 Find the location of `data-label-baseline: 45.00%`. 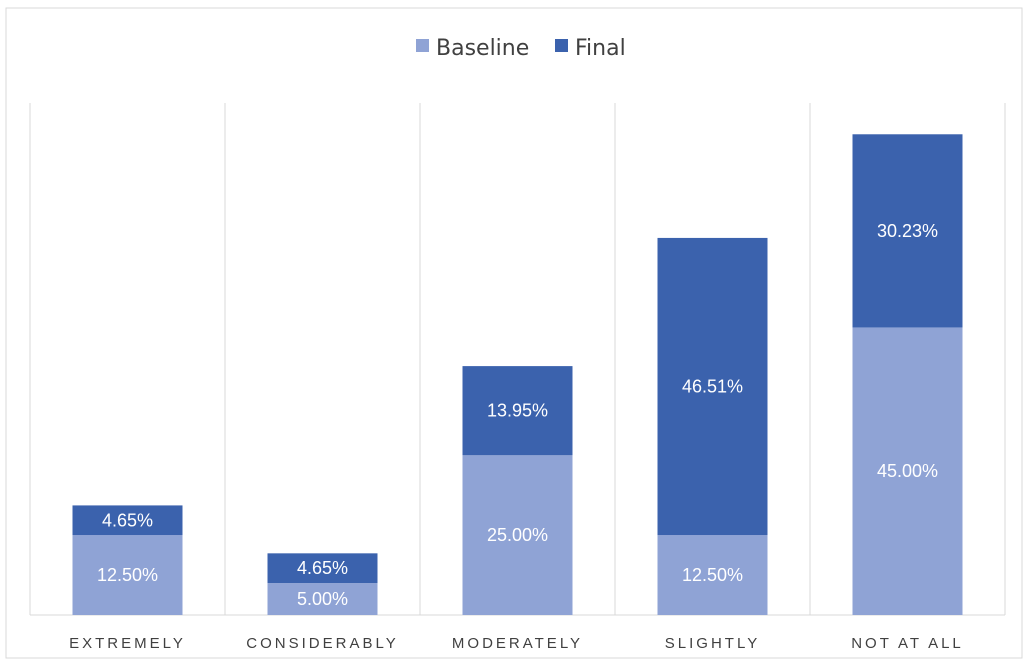

data-label-baseline: 45.00% is located at coordinates (907, 471).